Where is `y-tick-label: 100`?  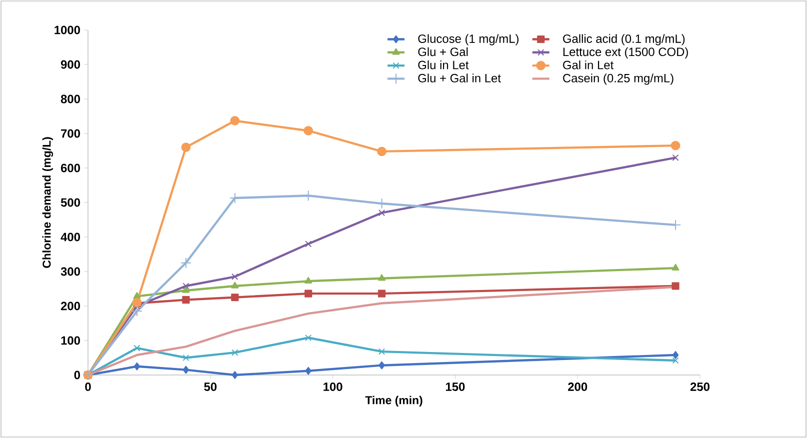 y-tick-label: 100 is located at coordinates (70, 340).